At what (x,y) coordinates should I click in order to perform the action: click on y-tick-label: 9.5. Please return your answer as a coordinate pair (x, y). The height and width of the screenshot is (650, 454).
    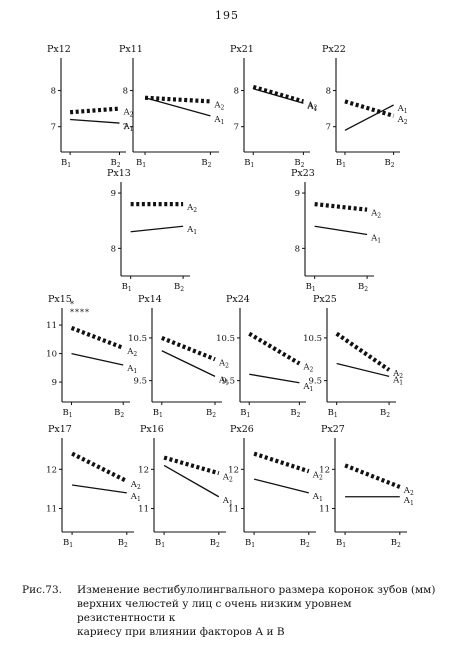
    Looking at the image, I should click on (228, 382).